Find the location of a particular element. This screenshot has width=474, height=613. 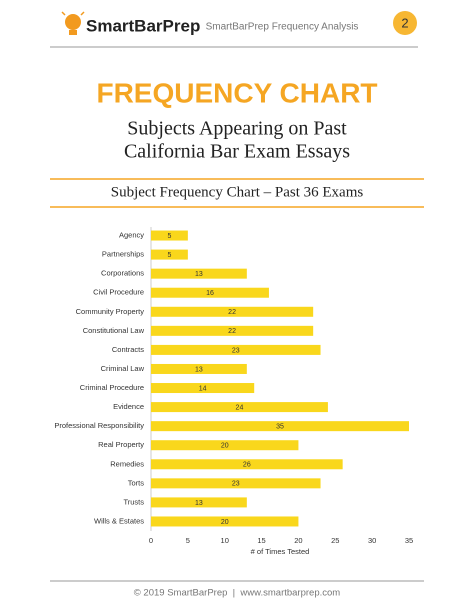

y-tick-label: Corporations is located at coordinates (122, 273).